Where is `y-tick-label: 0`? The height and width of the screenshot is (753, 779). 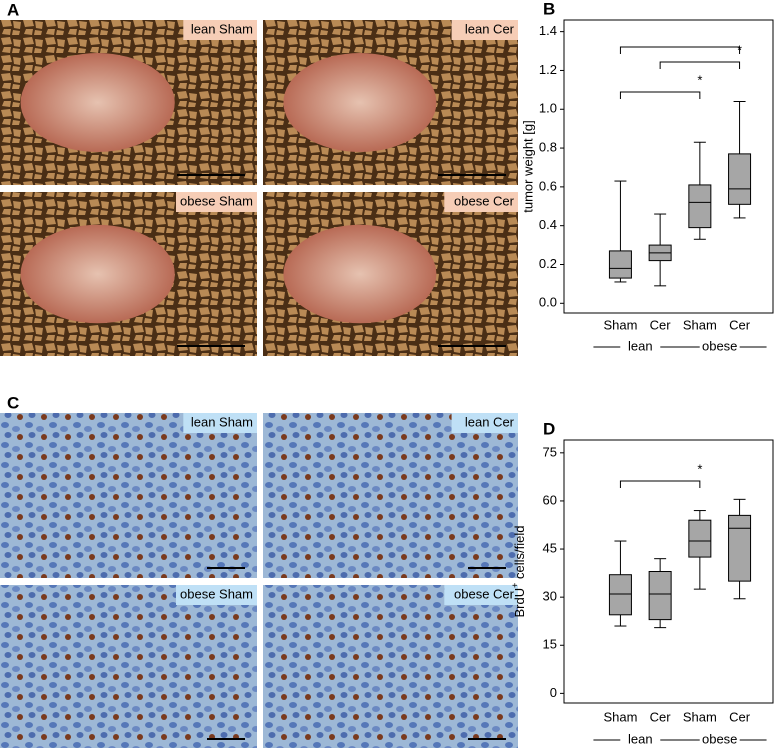 y-tick-label: 0 is located at coordinates (553, 692).